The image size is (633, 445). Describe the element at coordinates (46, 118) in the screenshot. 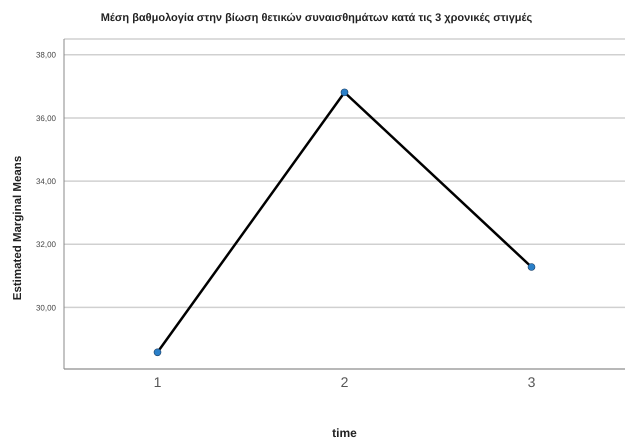

I see `y-tick-label: 36,00` at that location.